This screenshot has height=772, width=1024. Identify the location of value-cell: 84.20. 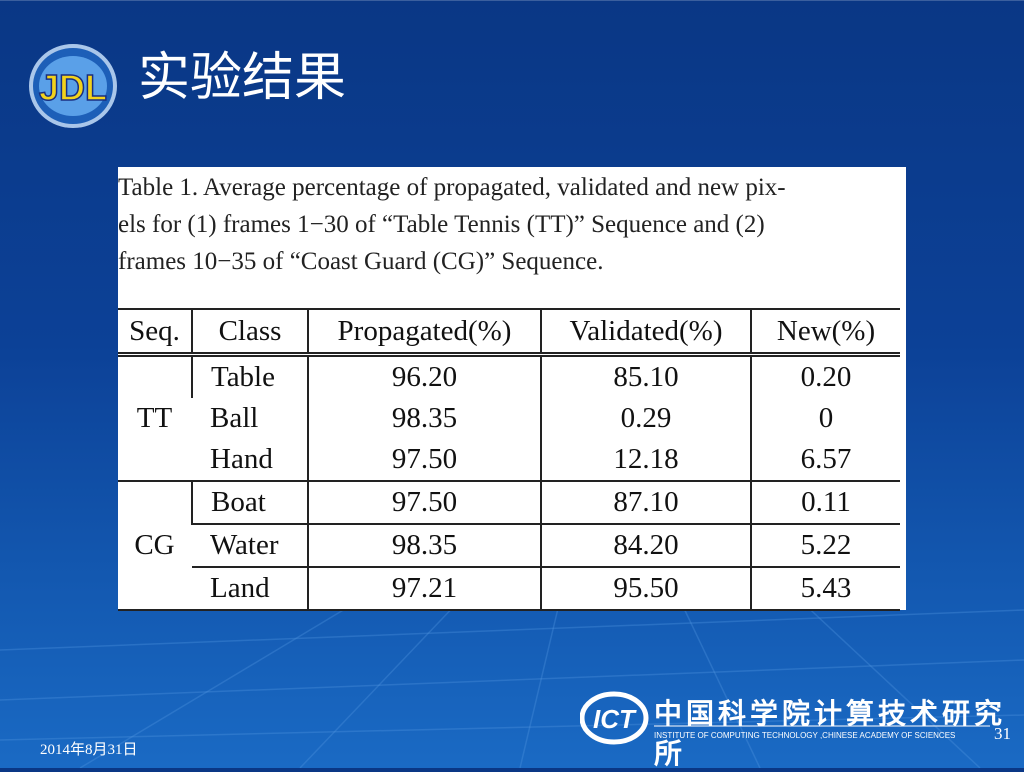
(645, 546).